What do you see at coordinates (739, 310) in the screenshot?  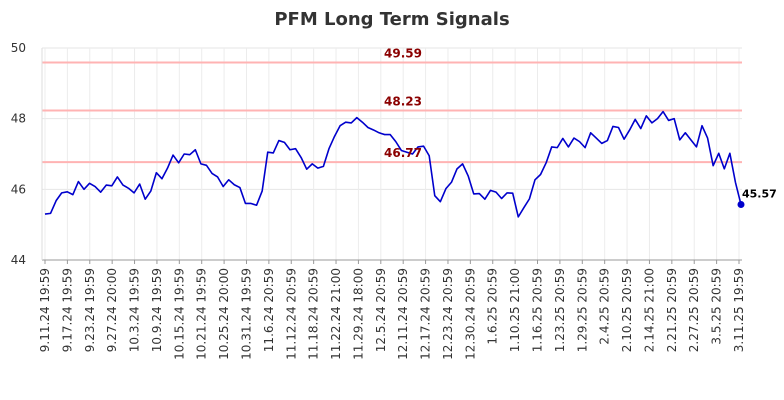 I see `x-tick-label: 3.11.25 19:59` at bounding box center [739, 310].